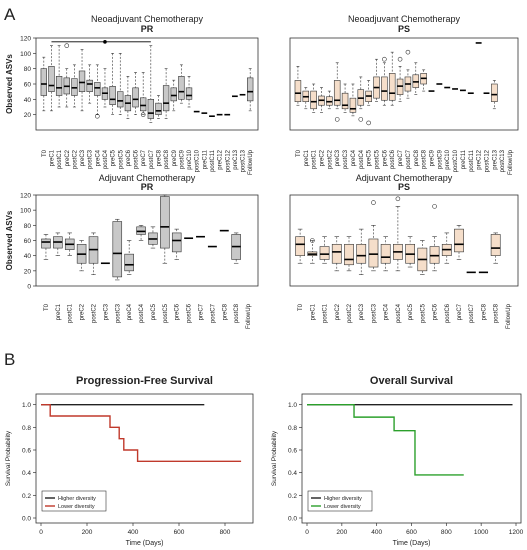 The image size is (527, 550). What do you see at coordinates (167, 159) in the screenshot?
I see `x-tick-label: postC8` at bounding box center [167, 159].